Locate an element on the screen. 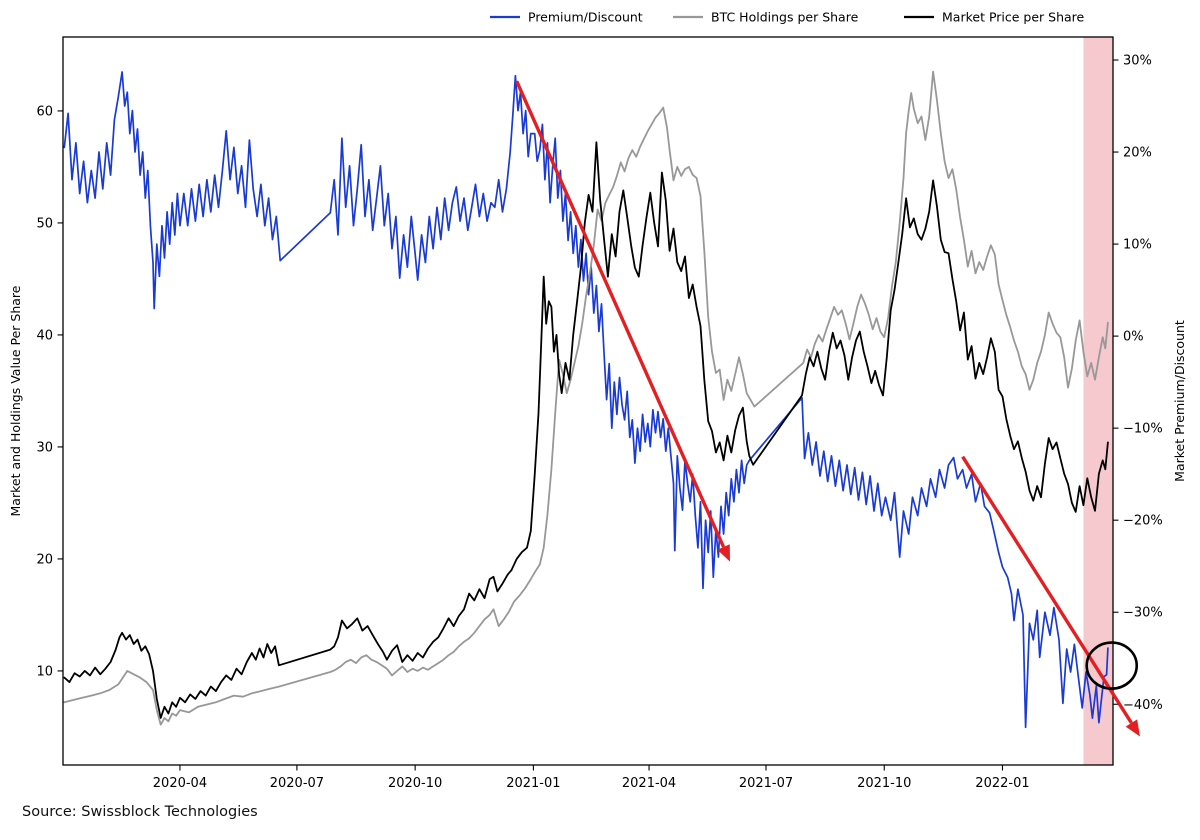  left-tick-label: 20 is located at coordinates (44, 559).